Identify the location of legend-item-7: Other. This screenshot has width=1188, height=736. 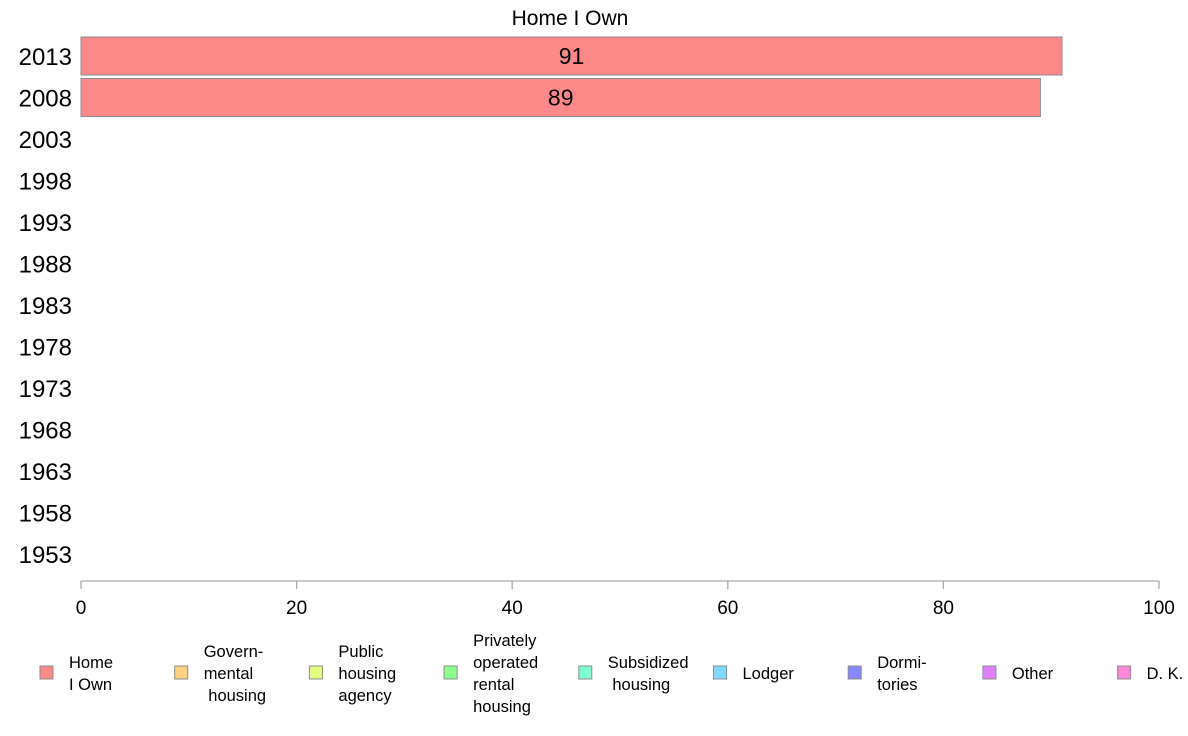
(1018, 674).